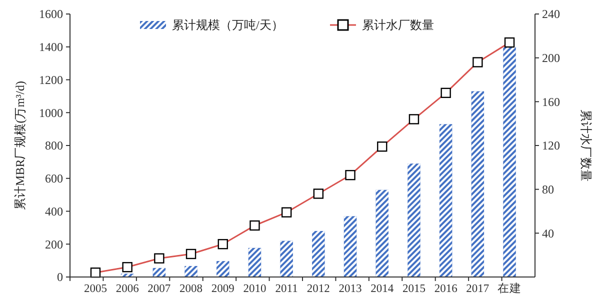  Describe the element at coordinates (398, 25) in the screenshot. I see `legend-label: 累计水厂数量` at that location.